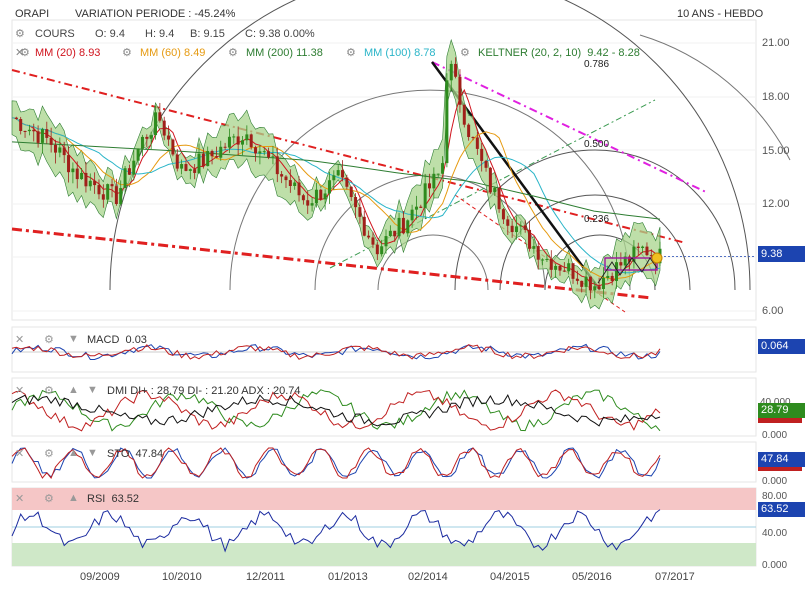 Image resolution: width=805 pixels, height=601 pixels. I want to click on pattern-rectangle, so click(631, 264).